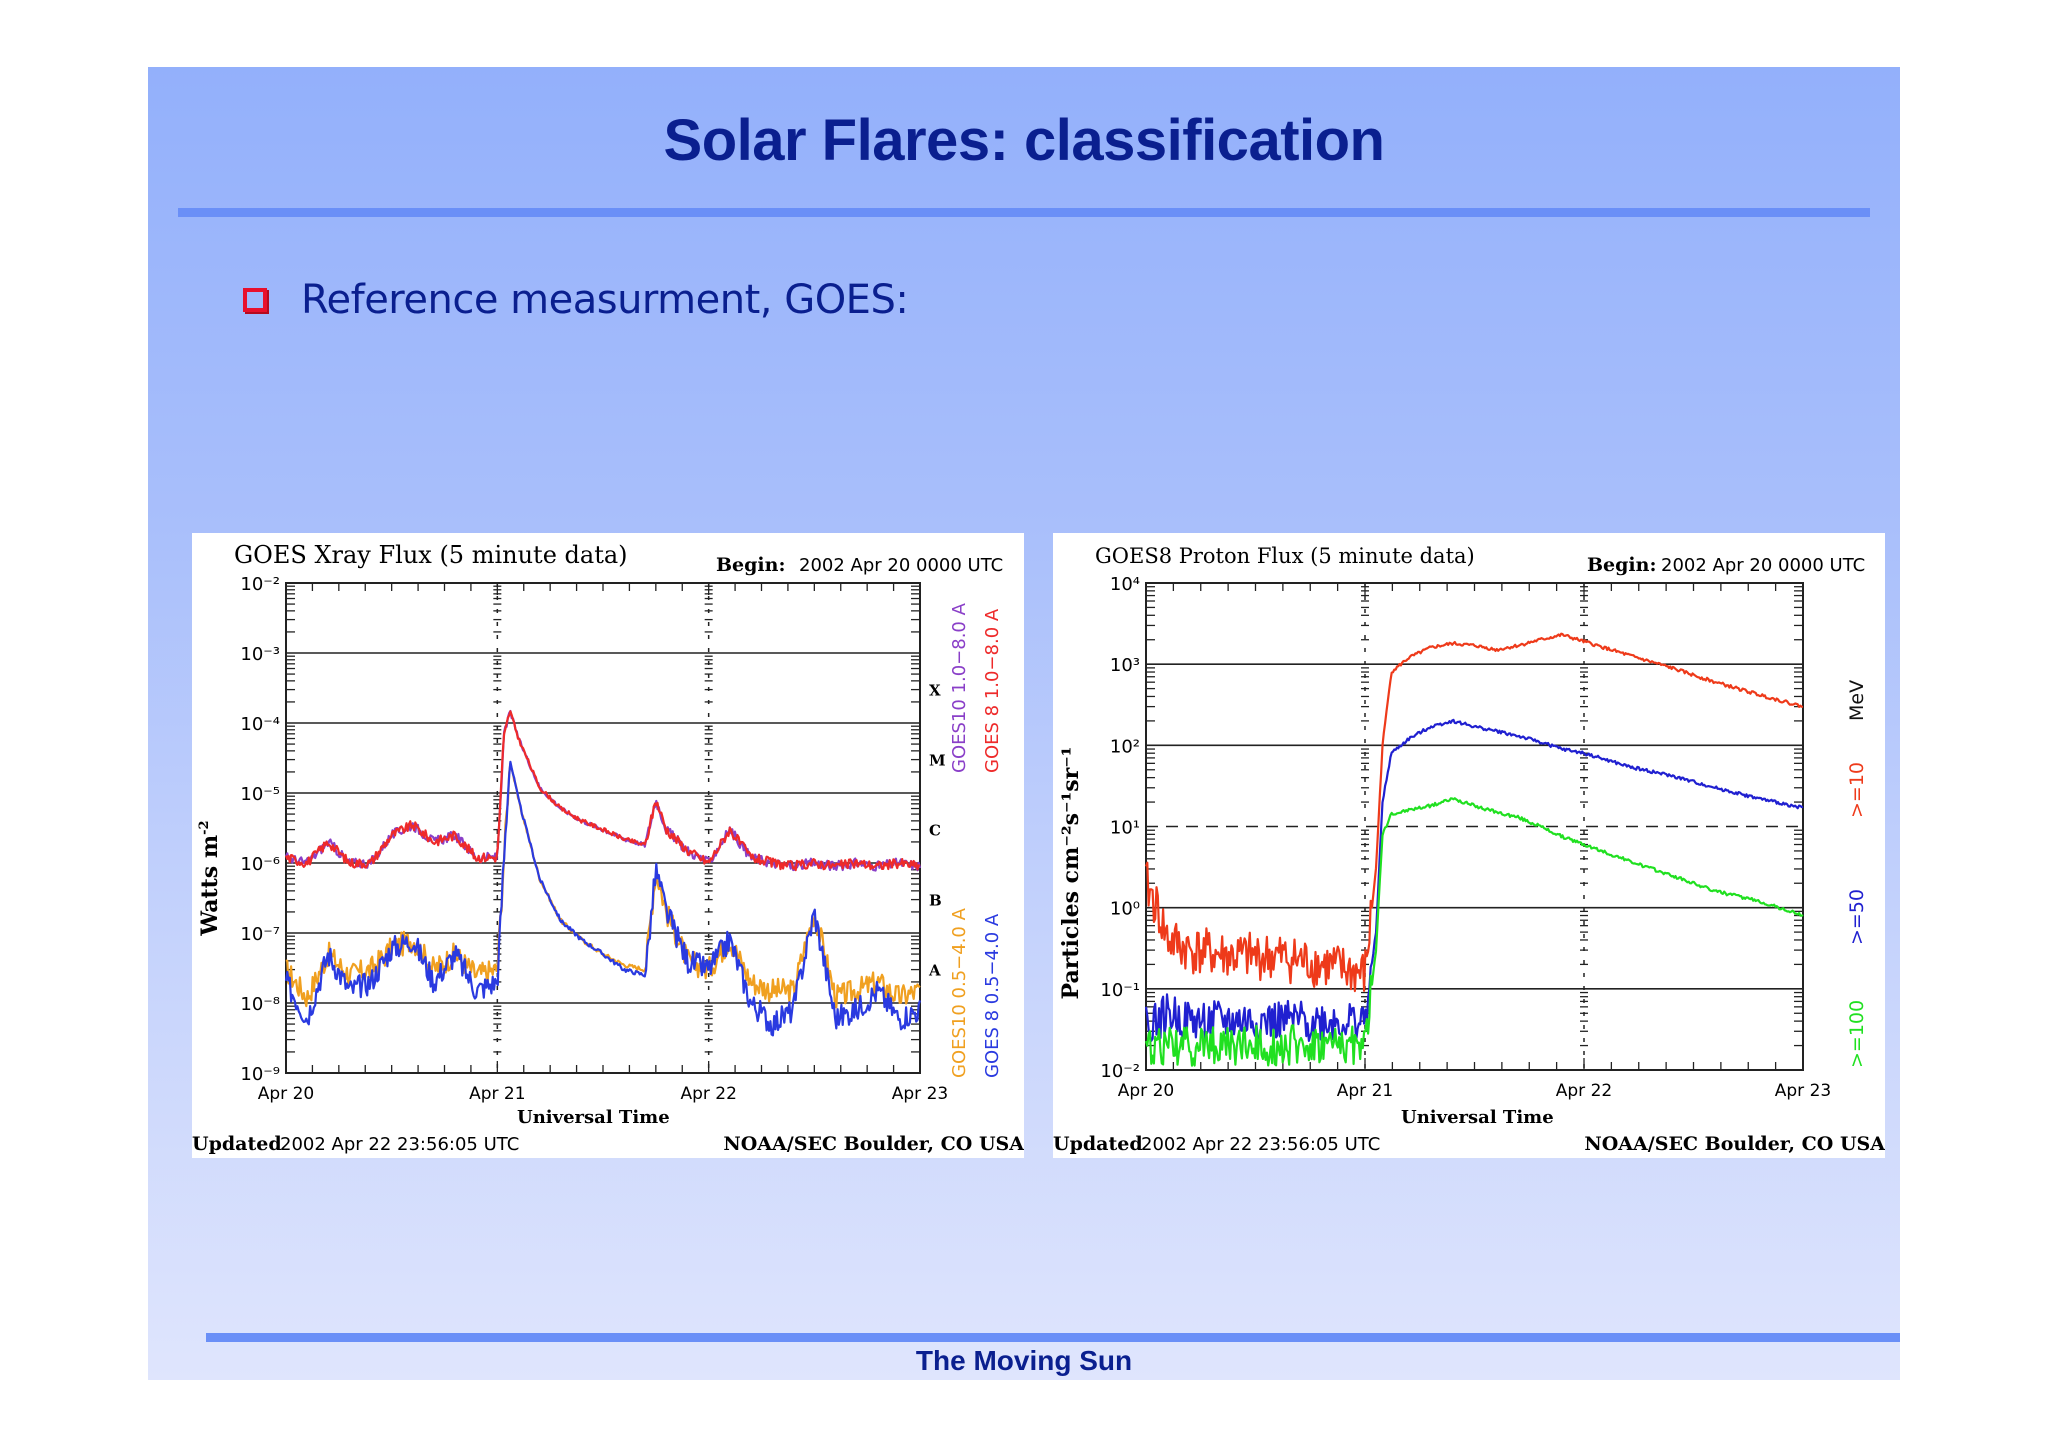 The width and height of the screenshot is (2048, 1448). I want to click on proton-plot-area, so click(1474, 826).